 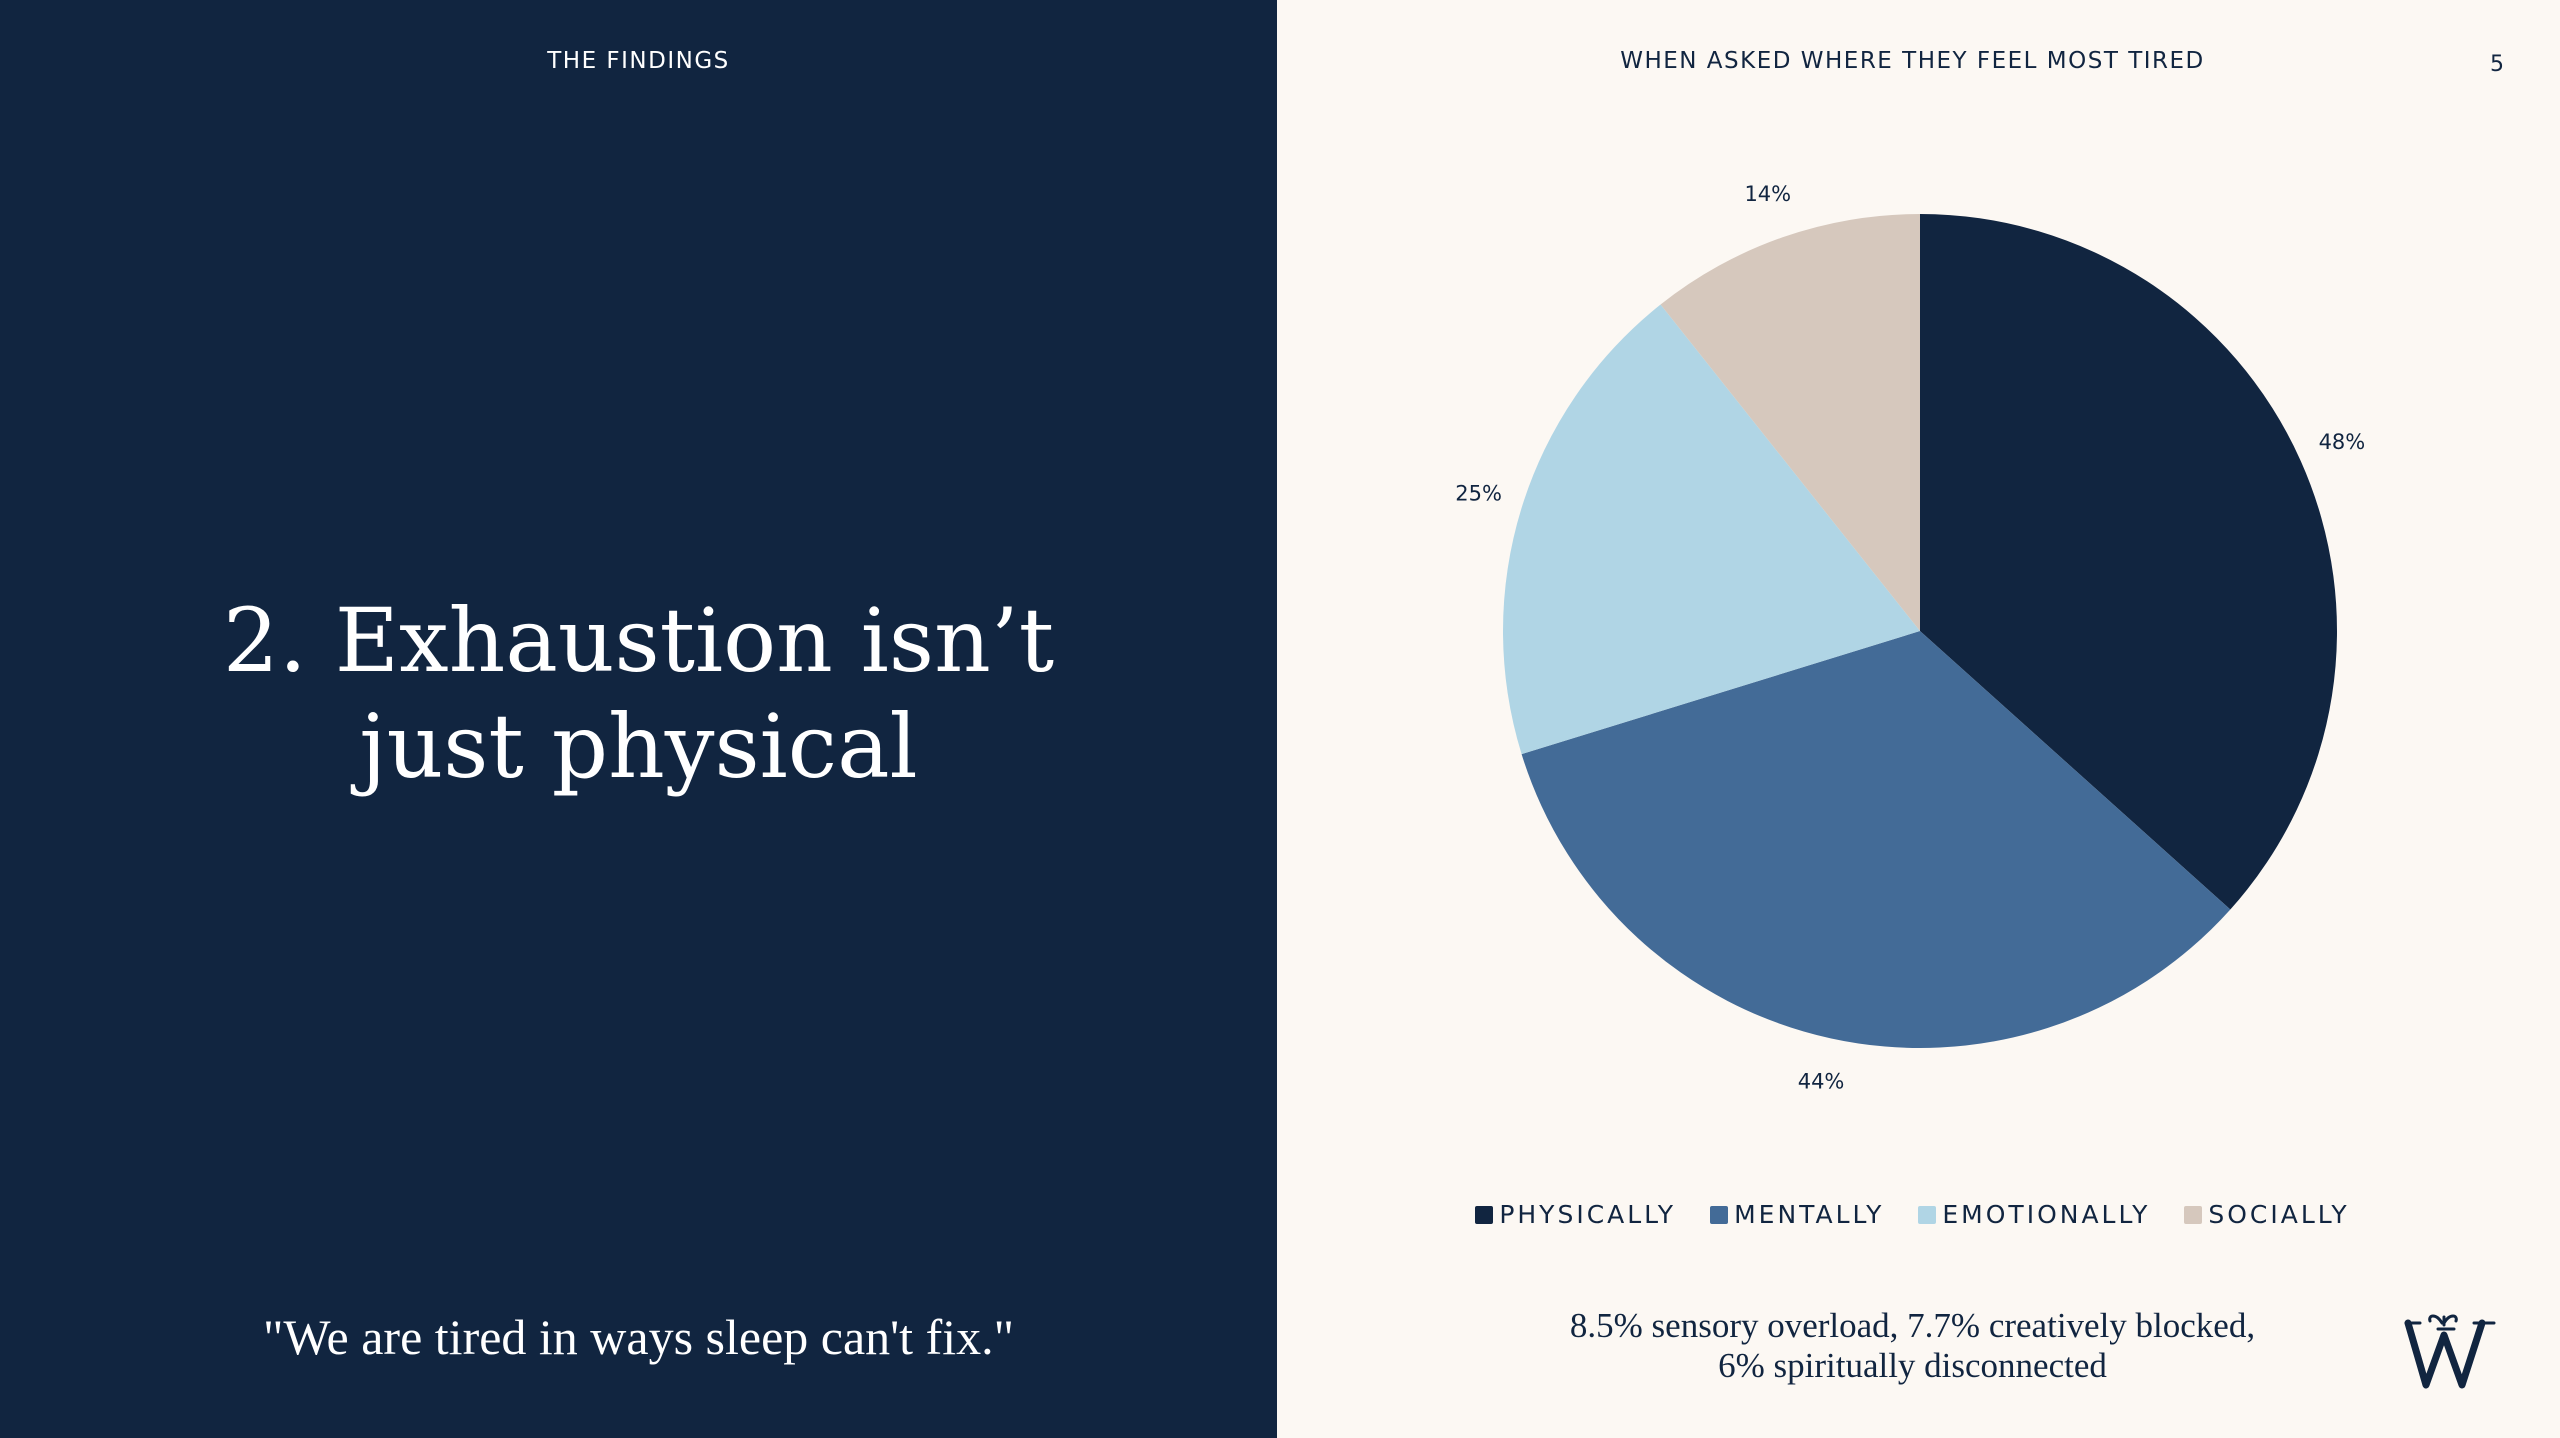 I want to click on pie-label-emotionally: 25%, so click(x=1478, y=494).